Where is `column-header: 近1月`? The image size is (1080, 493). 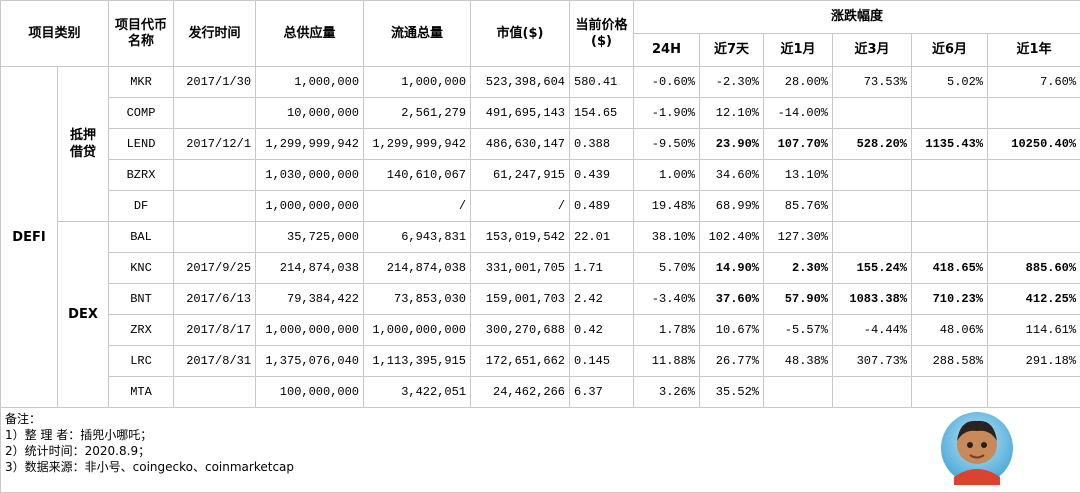 column-header: 近1月 is located at coordinates (798, 50).